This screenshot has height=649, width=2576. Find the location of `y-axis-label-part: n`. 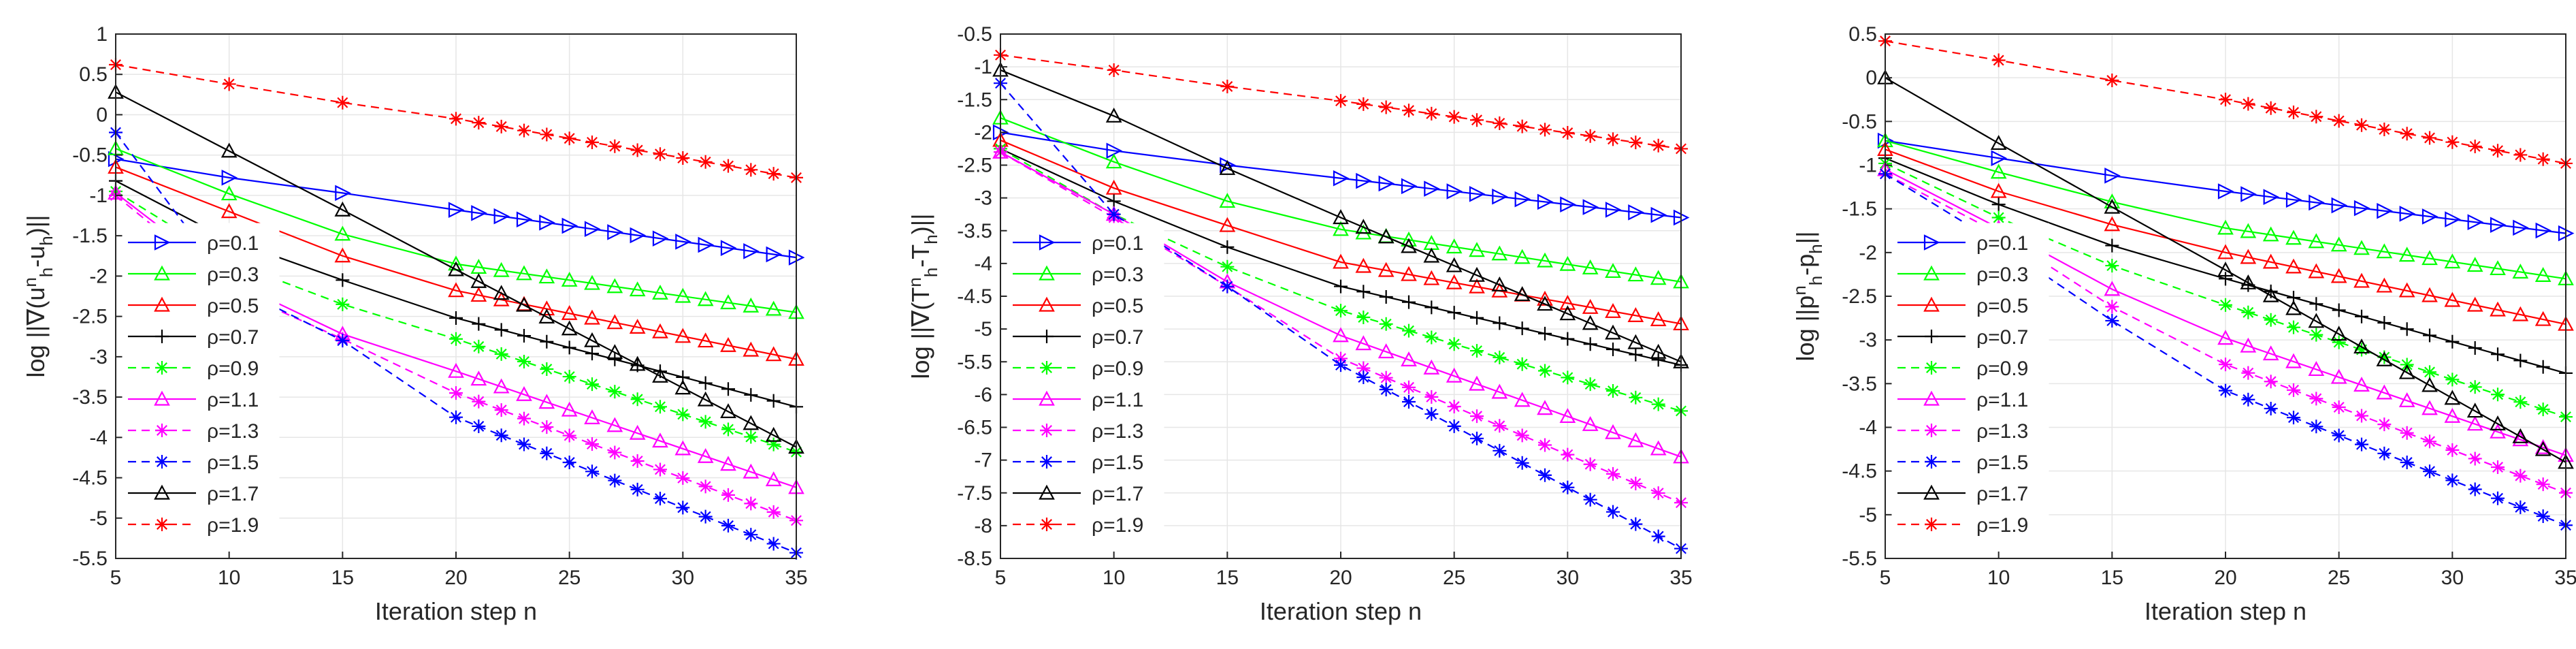

y-axis-label-part: n is located at coordinates (30, 282).